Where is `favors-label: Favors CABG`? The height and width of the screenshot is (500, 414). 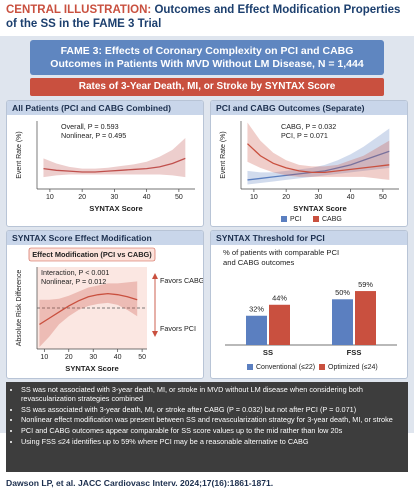
favors-label: Favors CABG is located at coordinates (181, 280).